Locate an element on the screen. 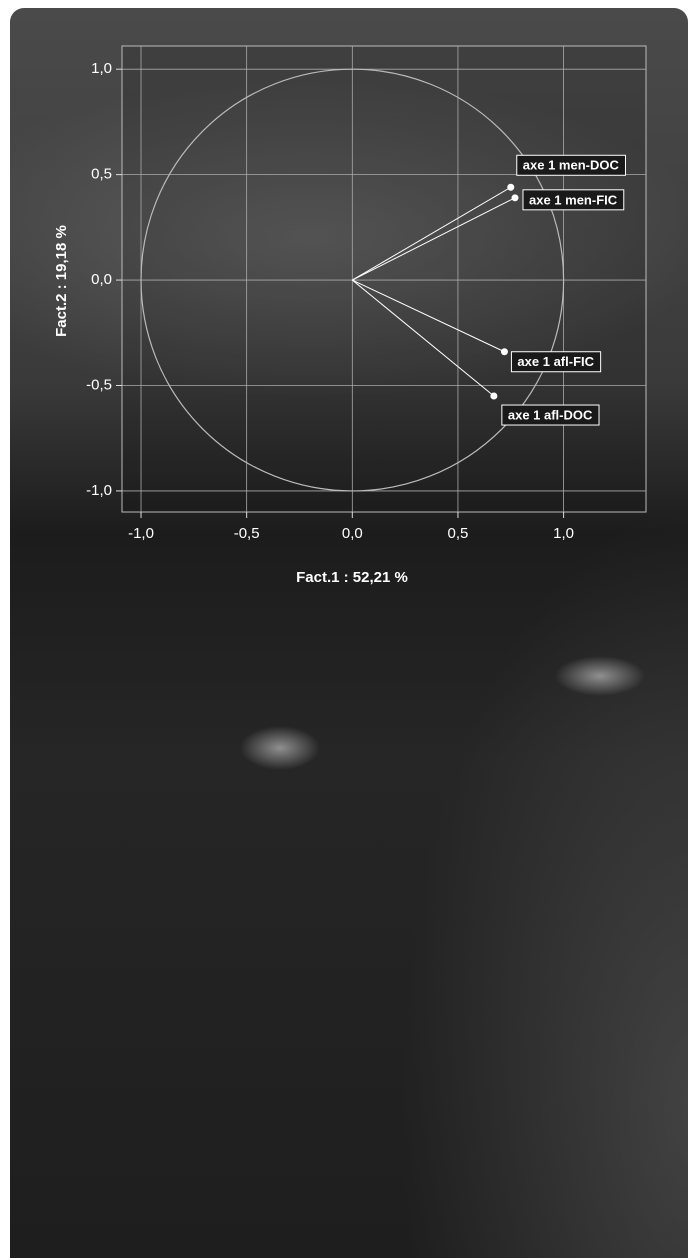 Image resolution: width=695 pixels, height=1258 pixels. x-axis-label: Fact.1 : 52,21 % is located at coordinates (352, 577).